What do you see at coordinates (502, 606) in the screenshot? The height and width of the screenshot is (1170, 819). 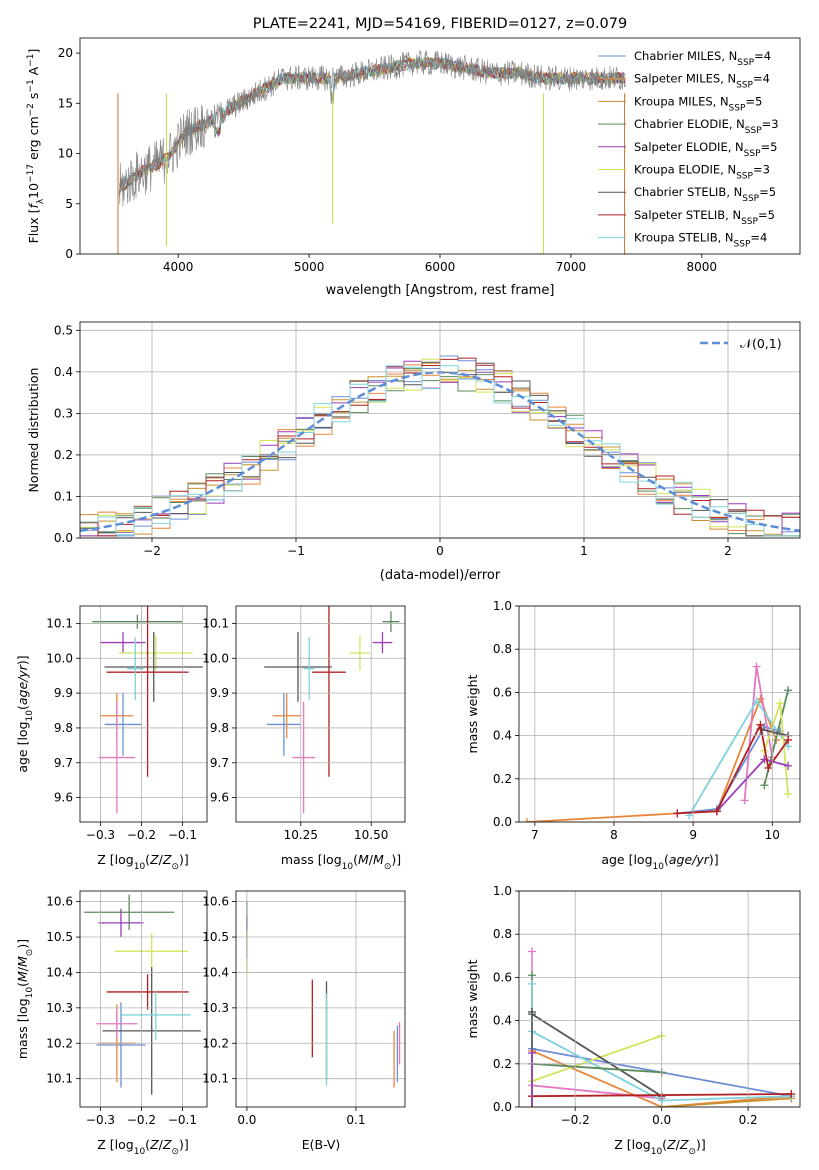 I see `y-tick-label: 1.0` at bounding box center [502, 606].